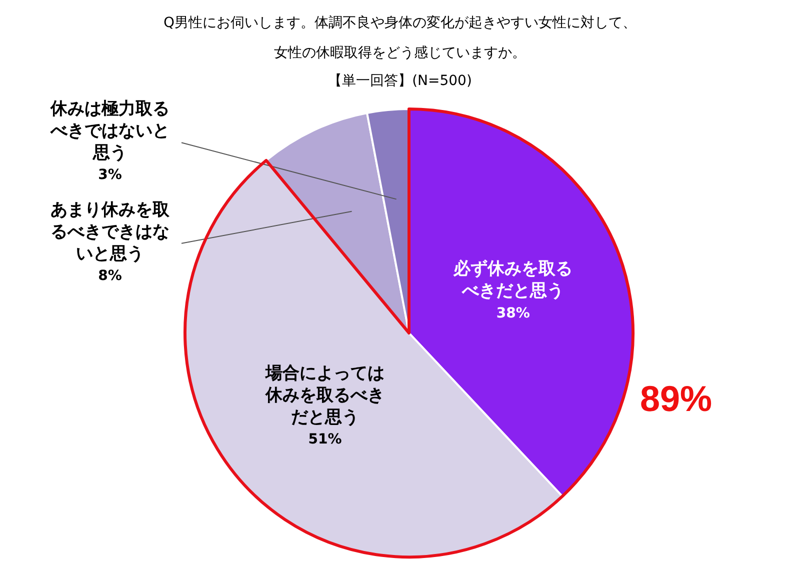 The image size is (800, 573). I want to click on slice-label: 必ず休みを取るべきだと思う, so click(512, 280).